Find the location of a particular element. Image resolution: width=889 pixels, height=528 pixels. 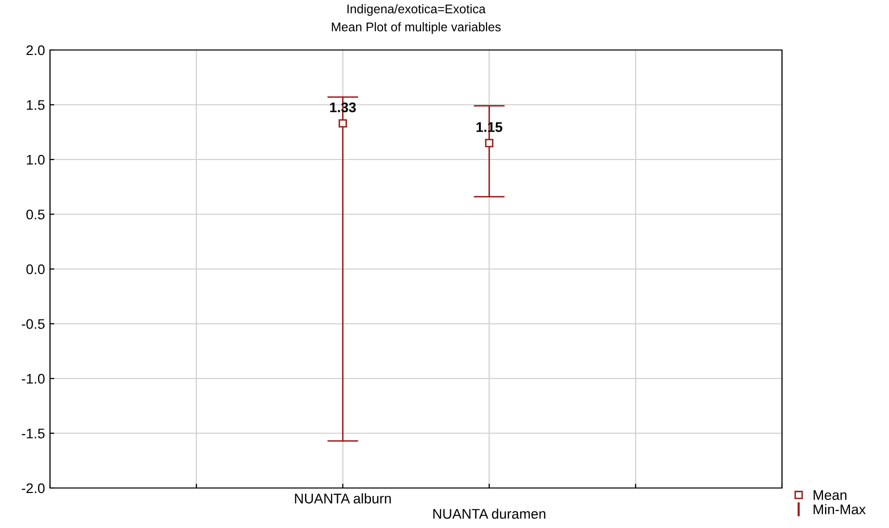

y-tick-label: 0.0 is located at coordinates (35, 269).